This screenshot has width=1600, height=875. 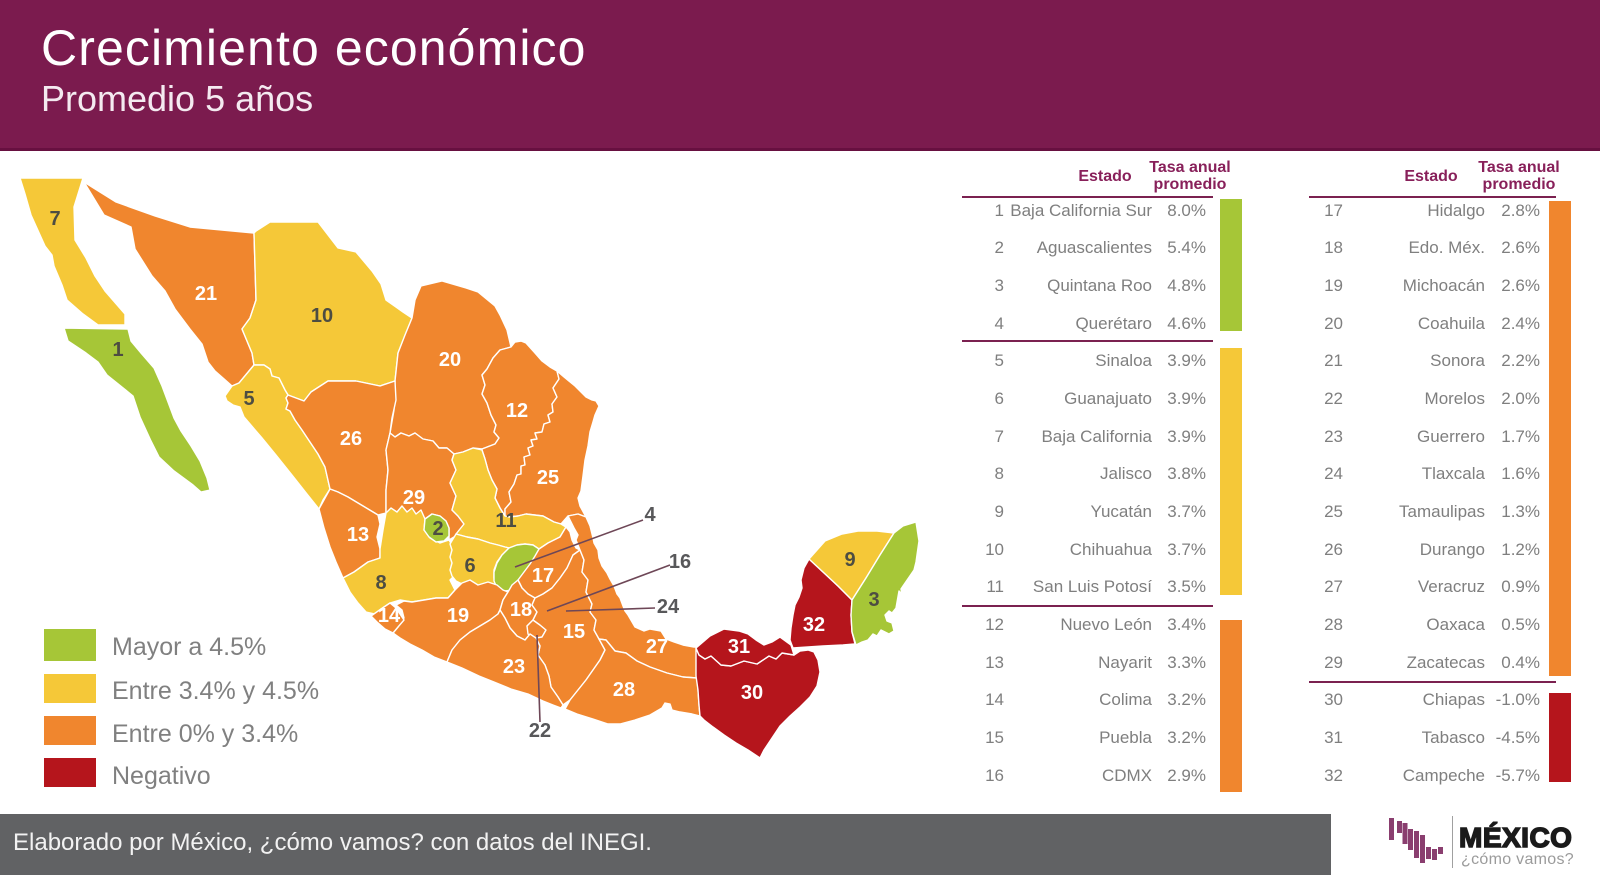 What do you see at coordinates (543, 576) in the screenshot?
I see `svg-text: 17` at bounding box center [543, 576].